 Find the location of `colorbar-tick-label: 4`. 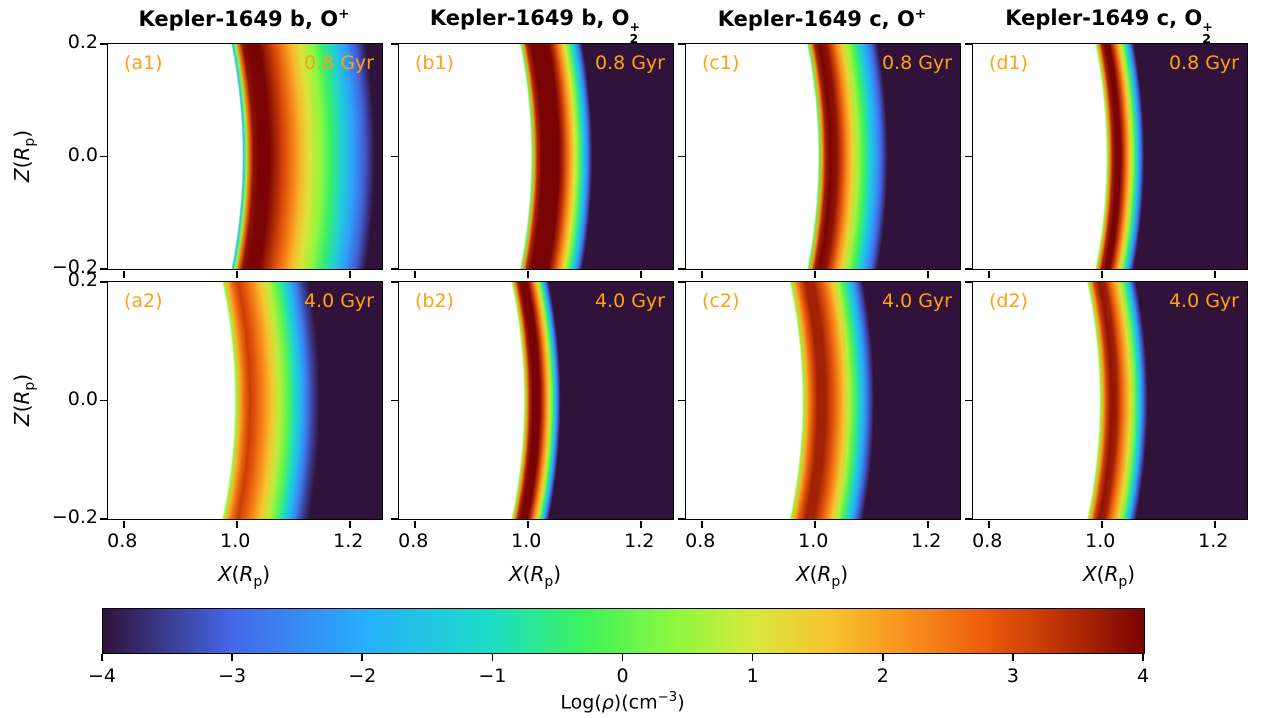

colorbar-tick-label: 4 is located at coordinates (1143, 676).